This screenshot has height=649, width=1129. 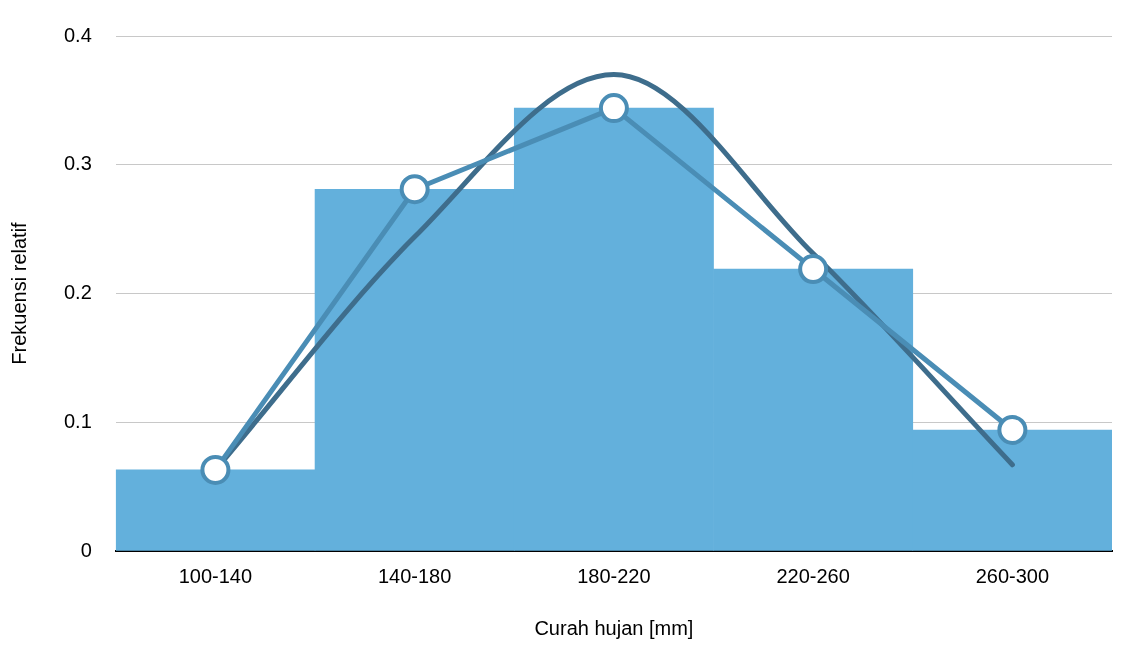 I want to click on x-tick-label: 140-180, so click(x=414, y=575).